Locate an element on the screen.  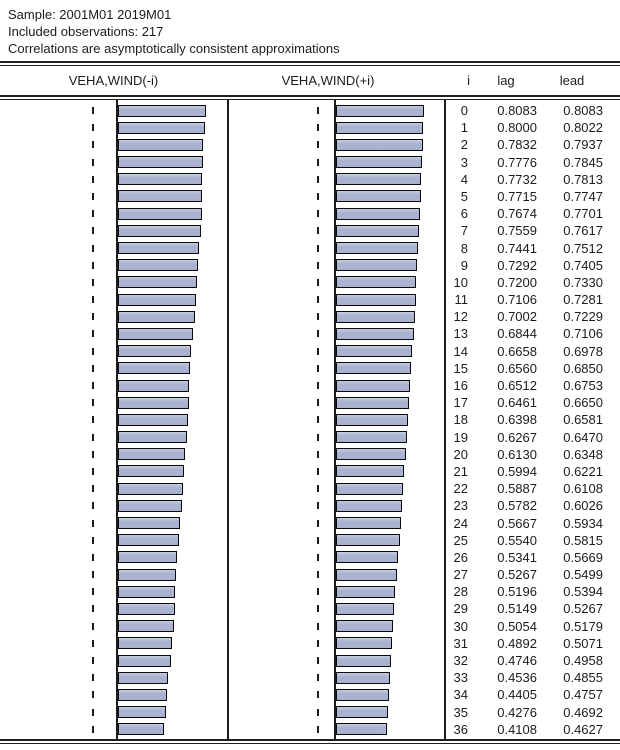
panel-separator-line is located at coordinates (228, 419).